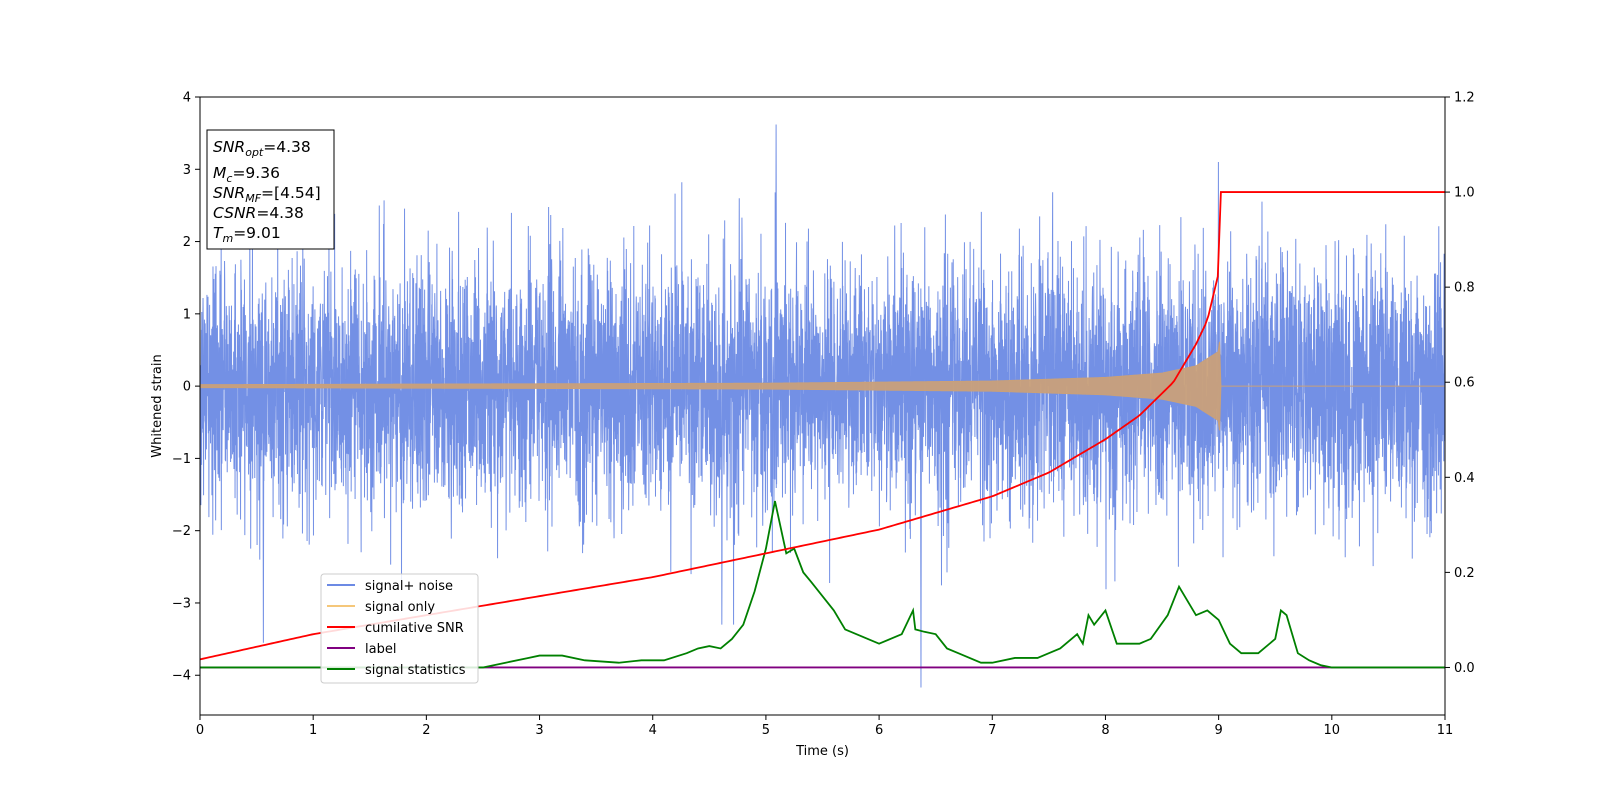 The height and width of the screenshot is (800, 1600). What do you see at coordinates (1464, 668) in the screenshot?
I see `y2-tick-label: 0.0` at bounding box center [1464, 668].